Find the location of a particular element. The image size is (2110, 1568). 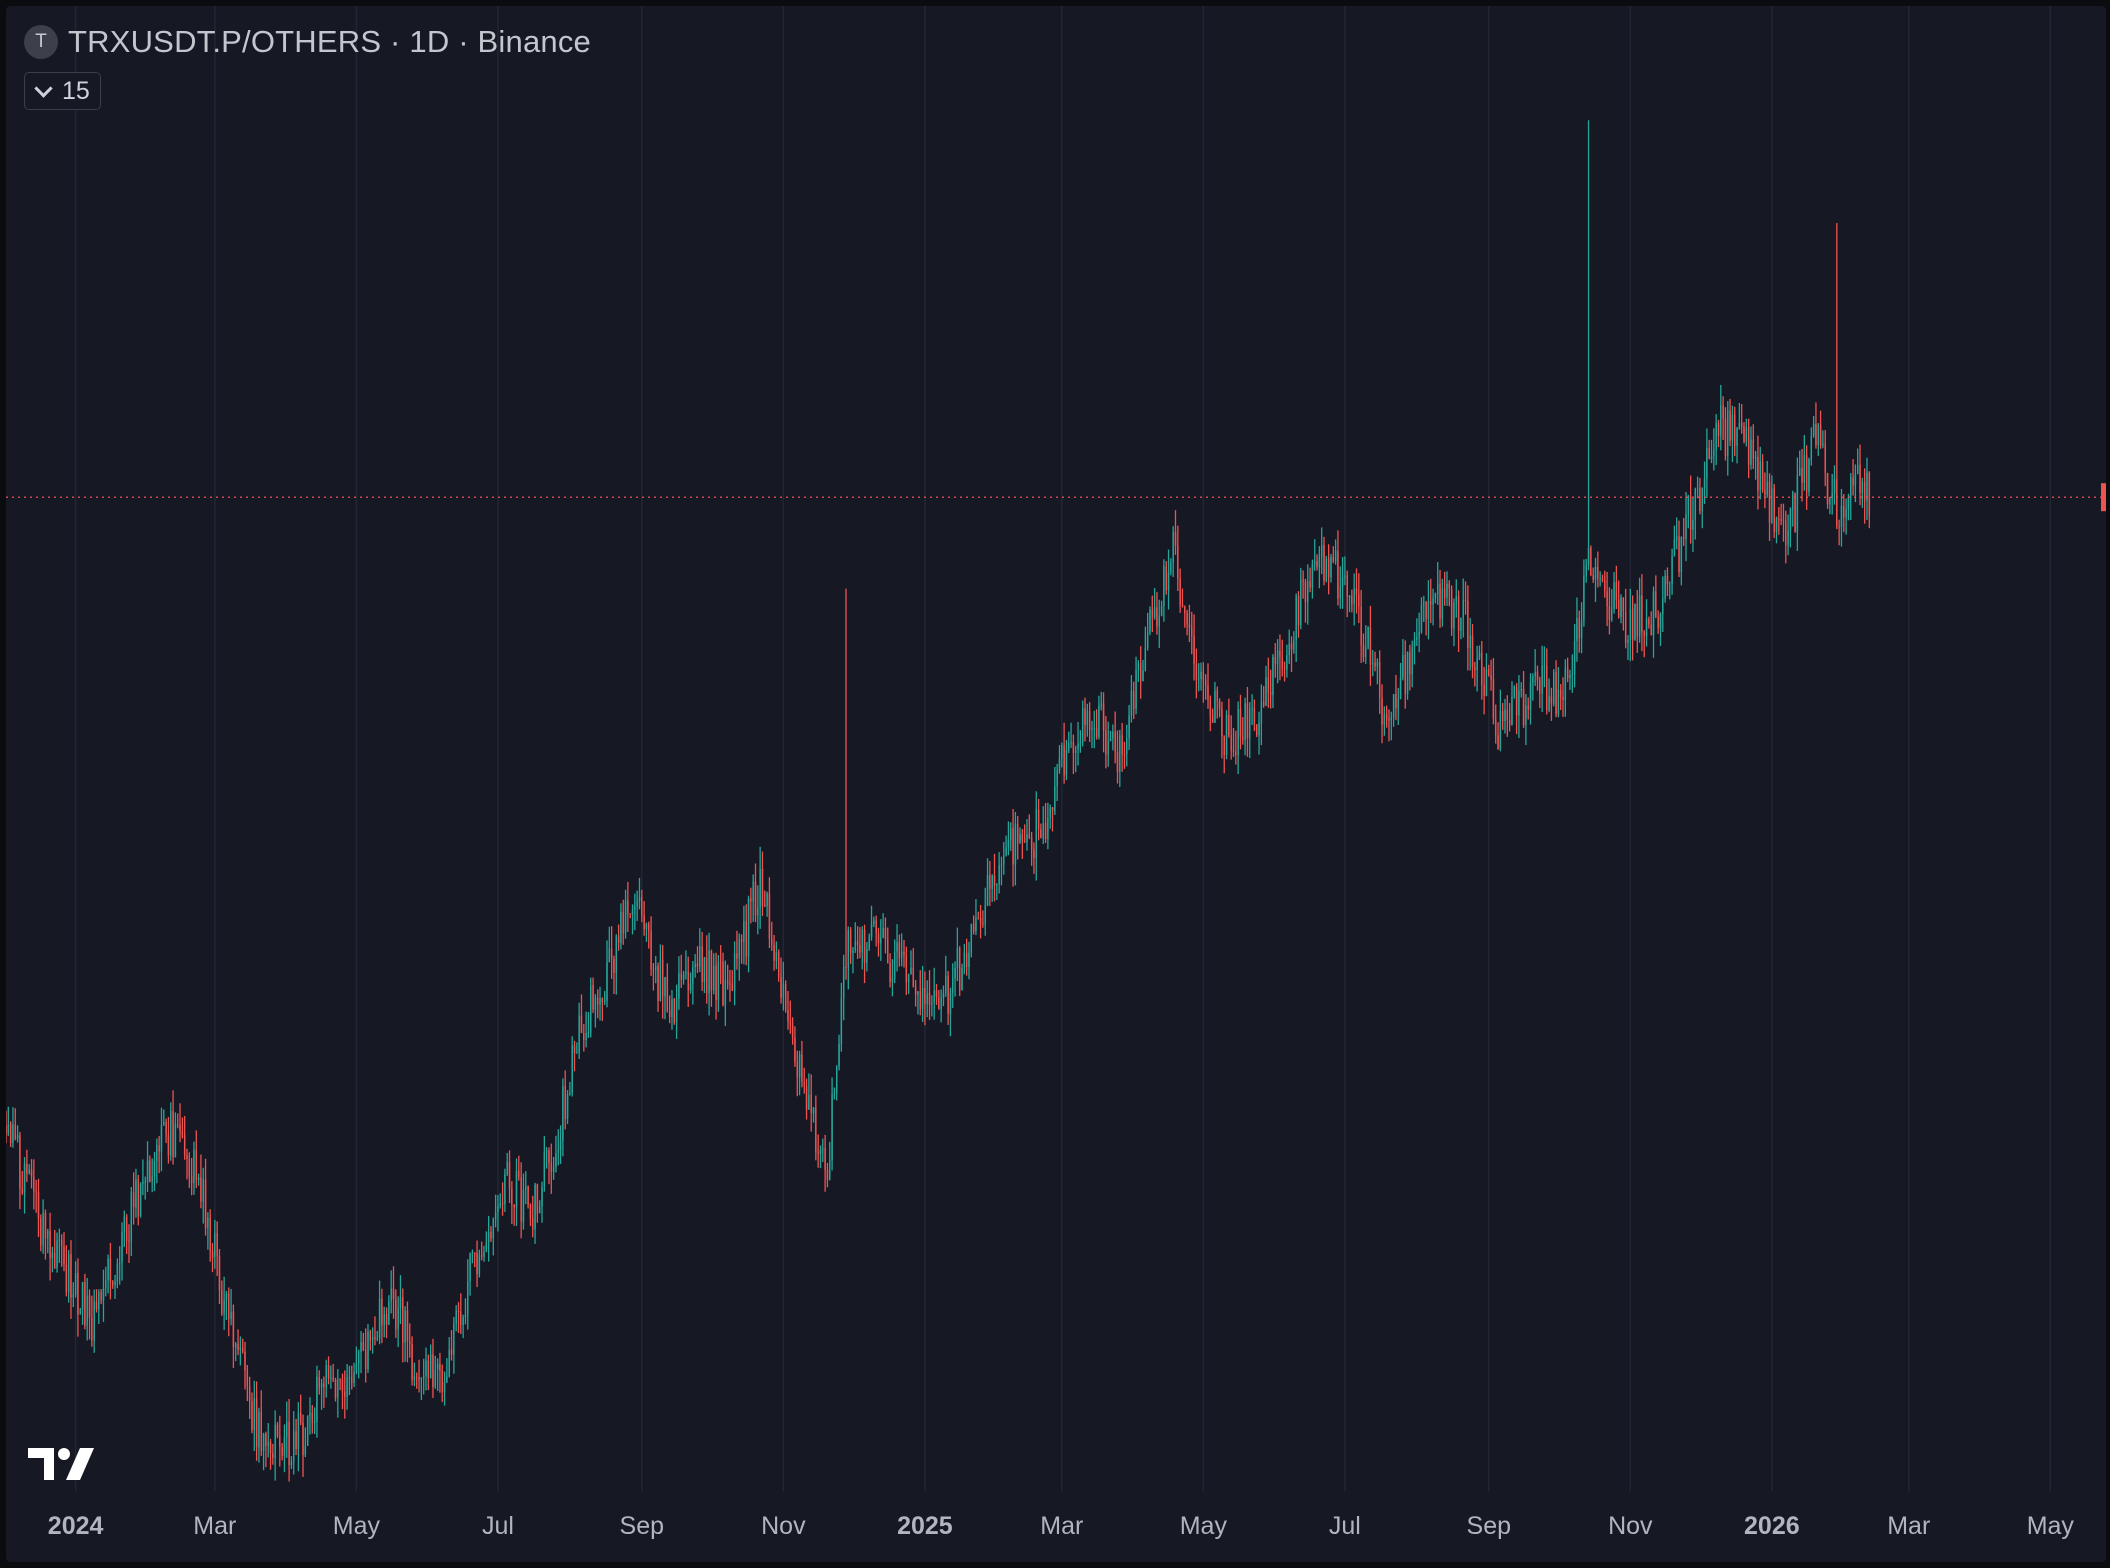

indicators-toggle-button: 15 is located at coordinates (62, 91).